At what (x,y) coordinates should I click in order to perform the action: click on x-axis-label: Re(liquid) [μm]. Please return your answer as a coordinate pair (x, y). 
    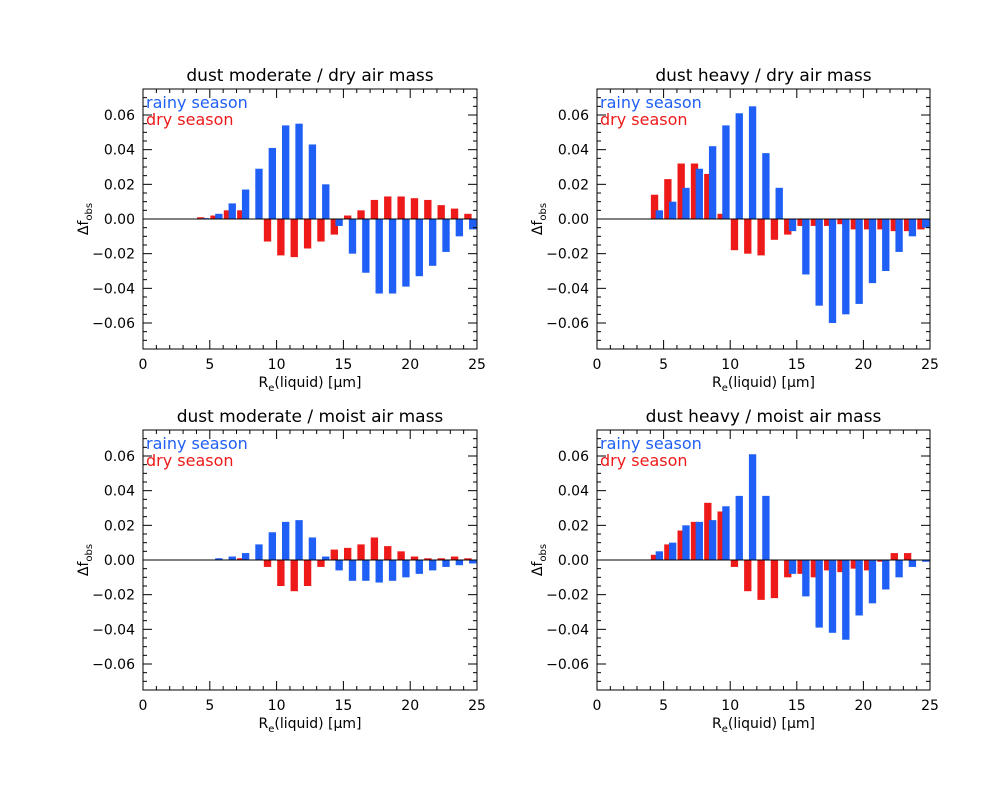
    Looking at the image, I should click on (309, 384).